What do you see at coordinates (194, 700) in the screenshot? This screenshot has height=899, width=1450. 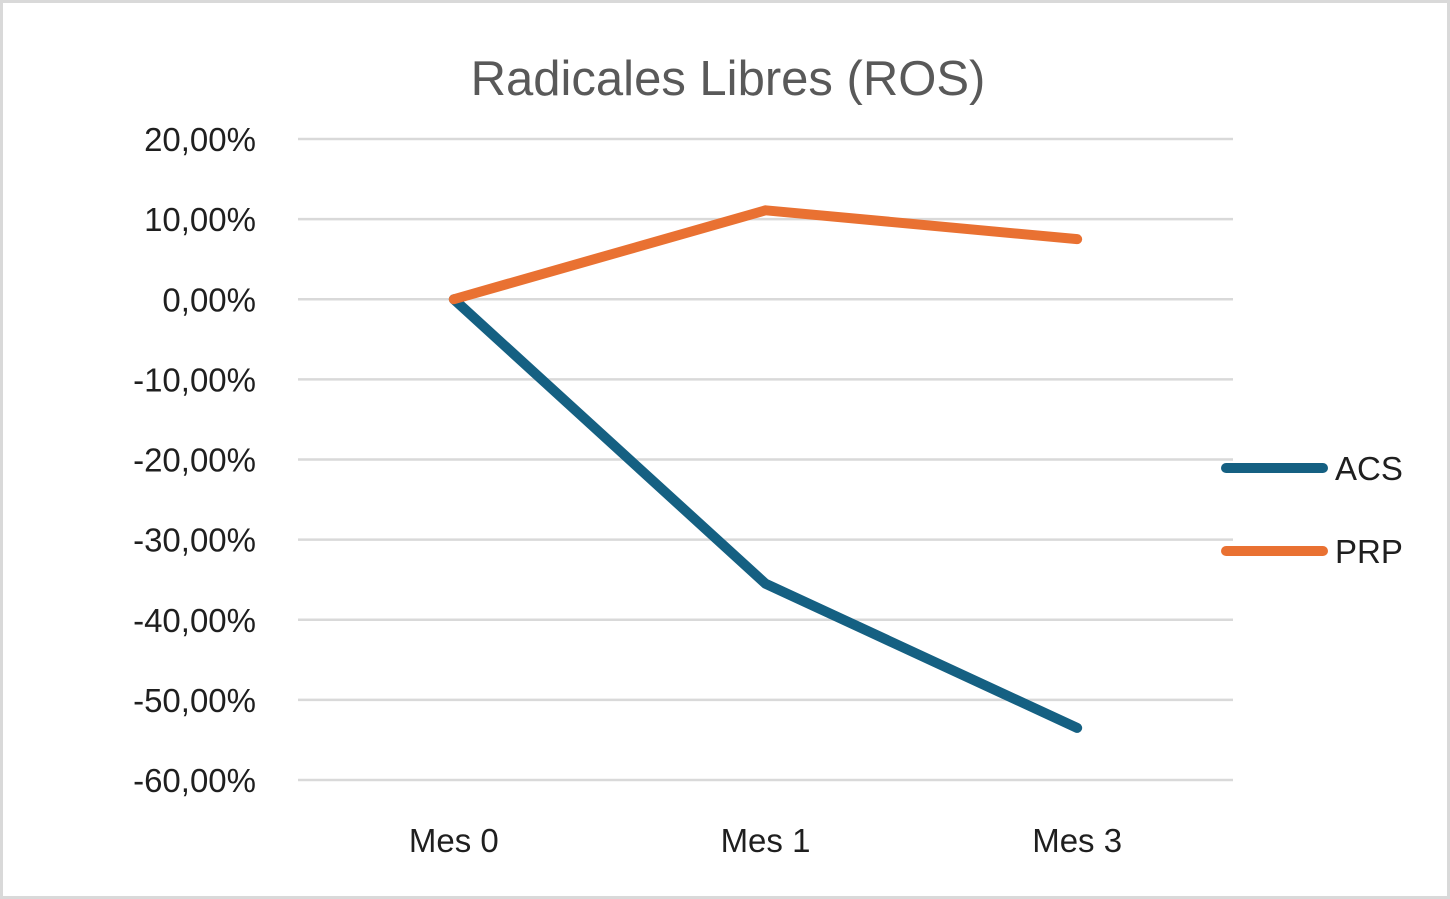 I see `y-axis-tick-label: -50,00%` at bounding box center [194, 700].